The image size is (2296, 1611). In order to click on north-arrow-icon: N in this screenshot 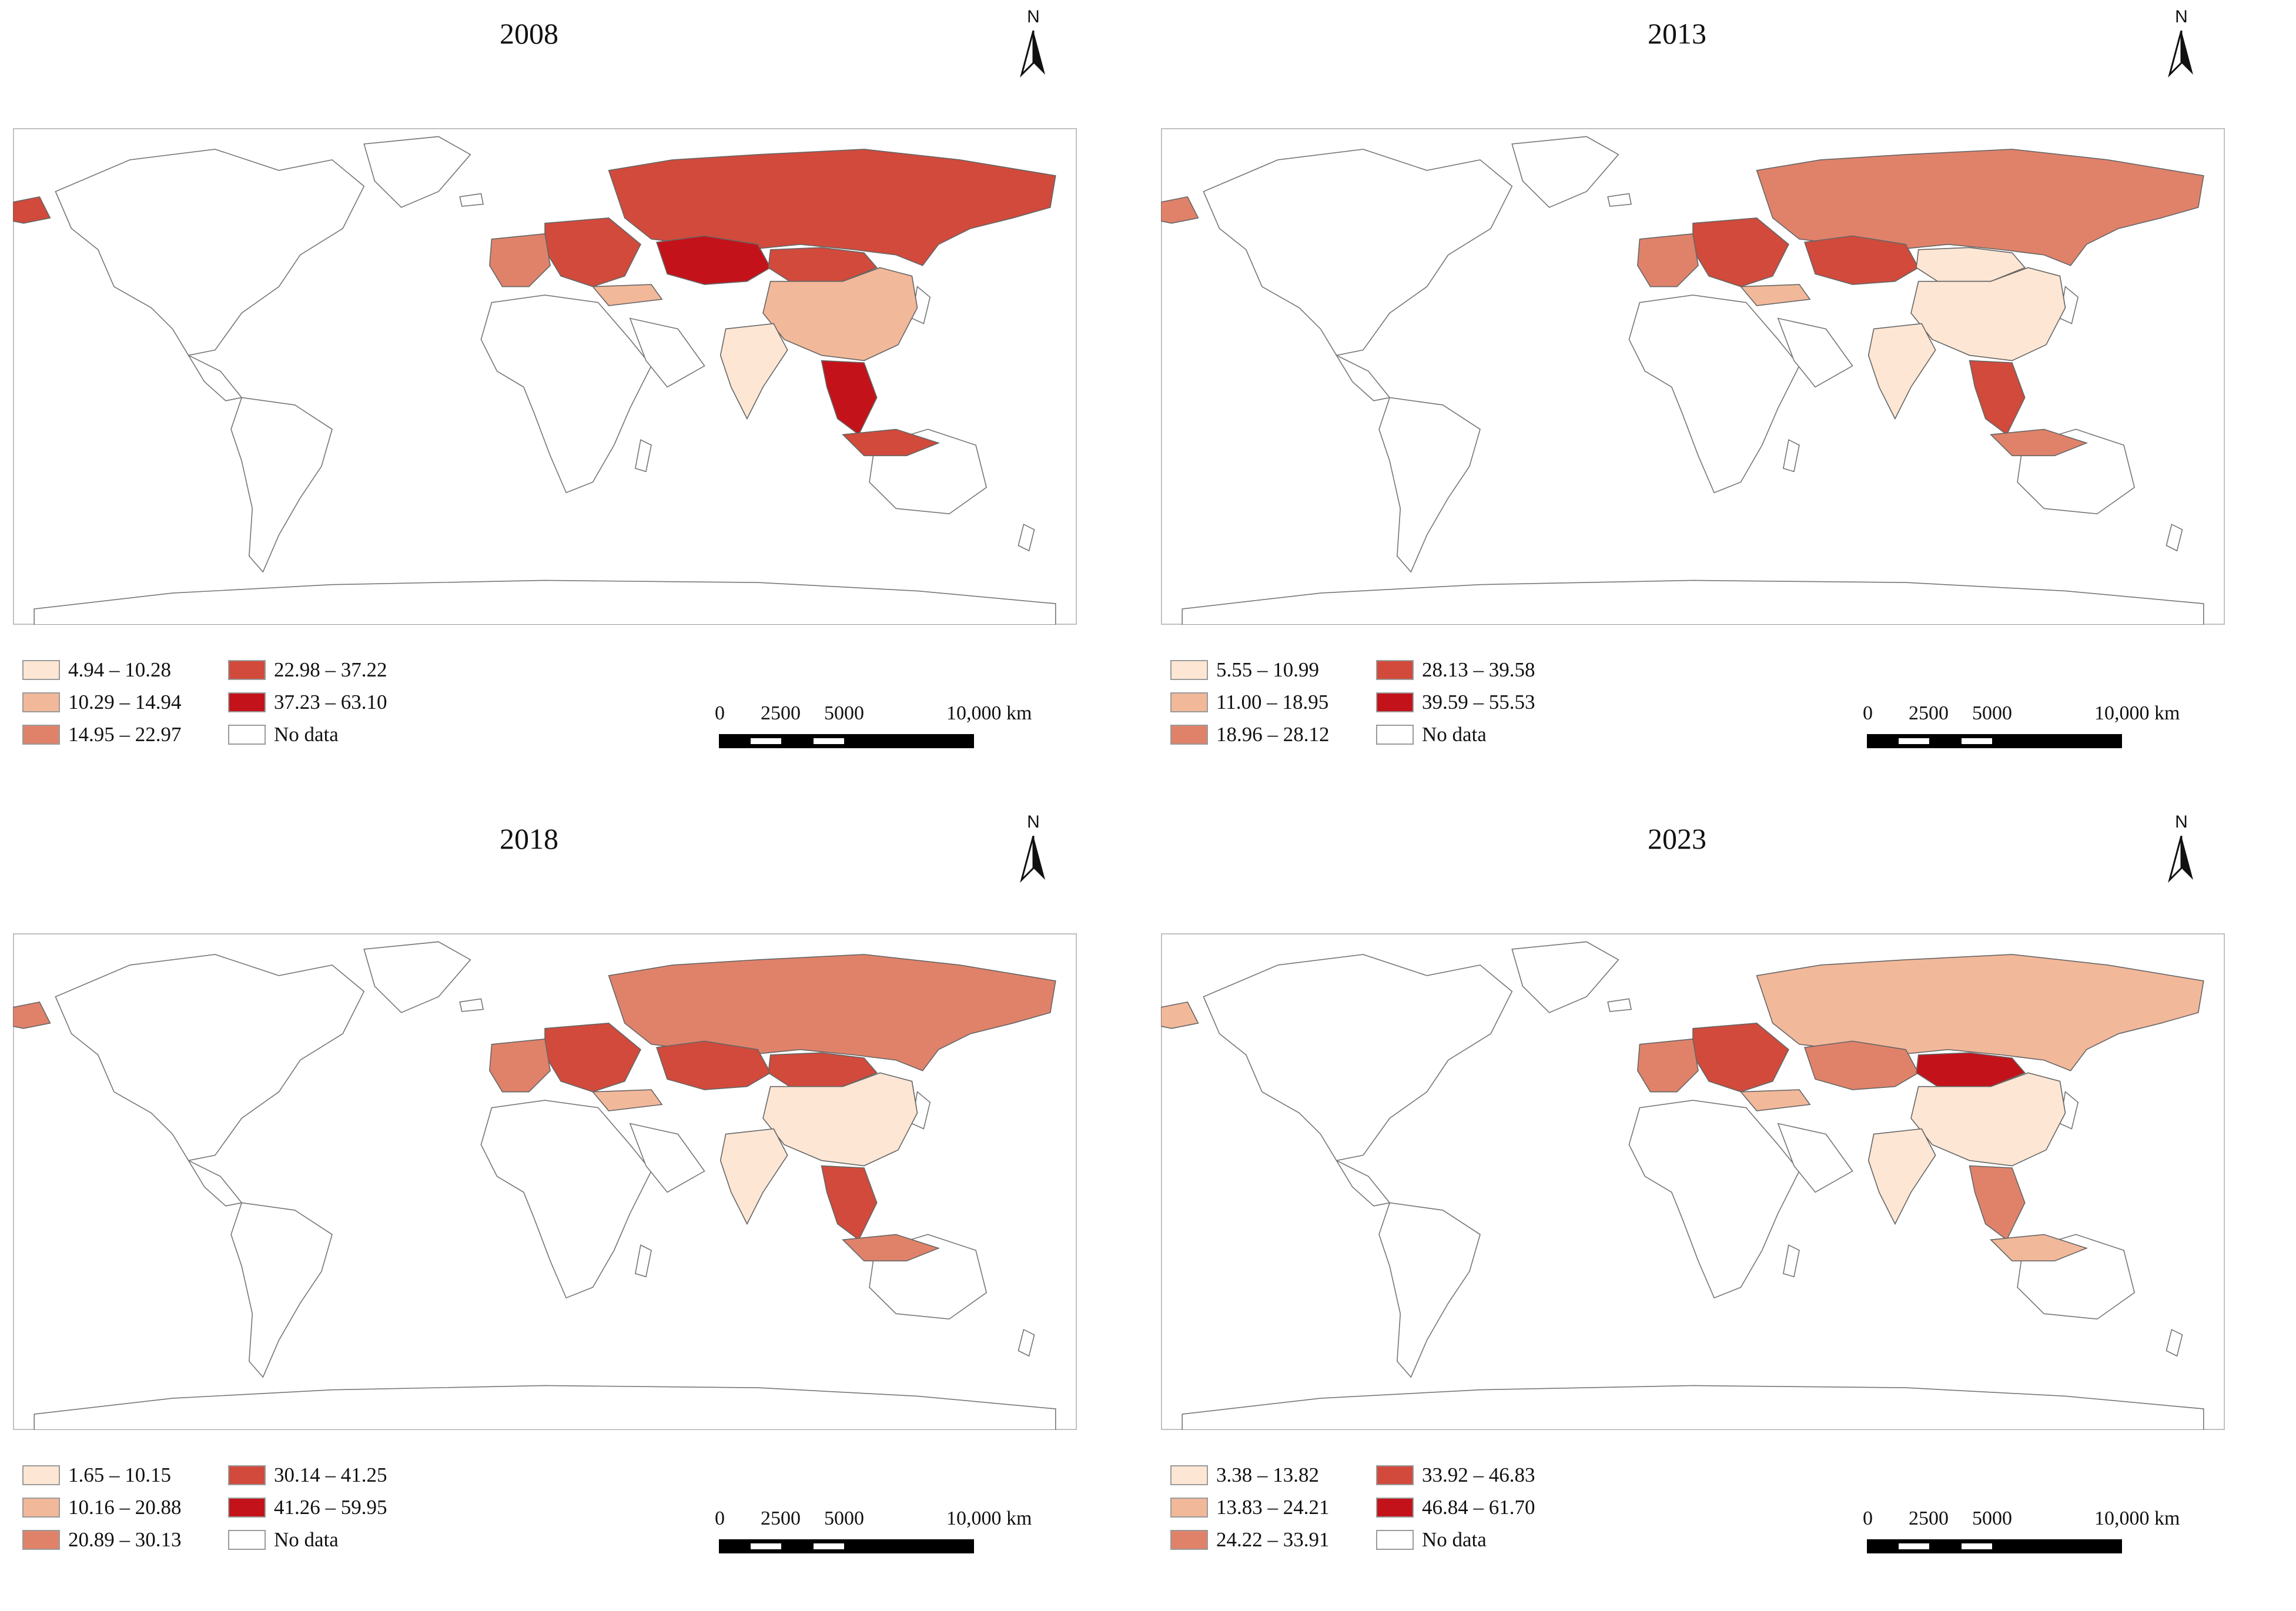, I will do `click(2181, 42)`.